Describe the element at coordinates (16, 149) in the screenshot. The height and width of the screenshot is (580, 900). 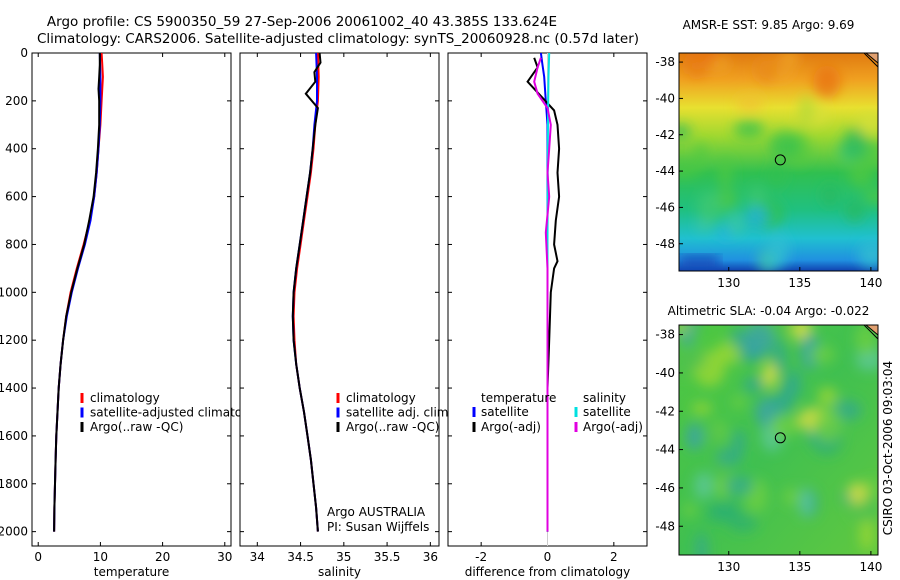
I see `temperature-ytick-label: 400` at that location.